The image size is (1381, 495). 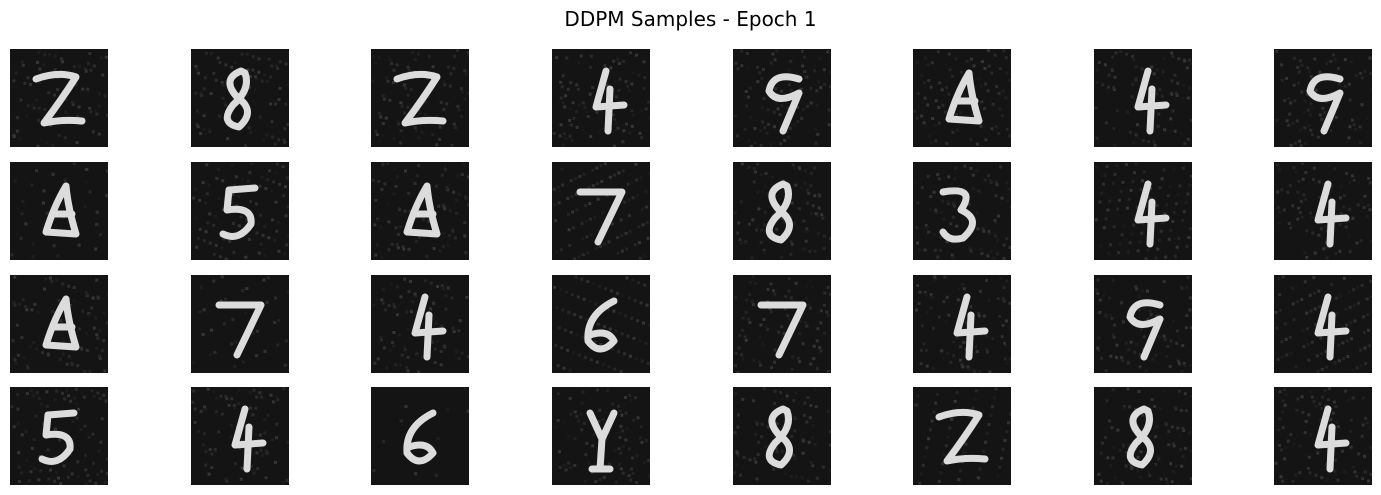 I want to click on sample-r3-c3-image, so click(x=420, y=325).